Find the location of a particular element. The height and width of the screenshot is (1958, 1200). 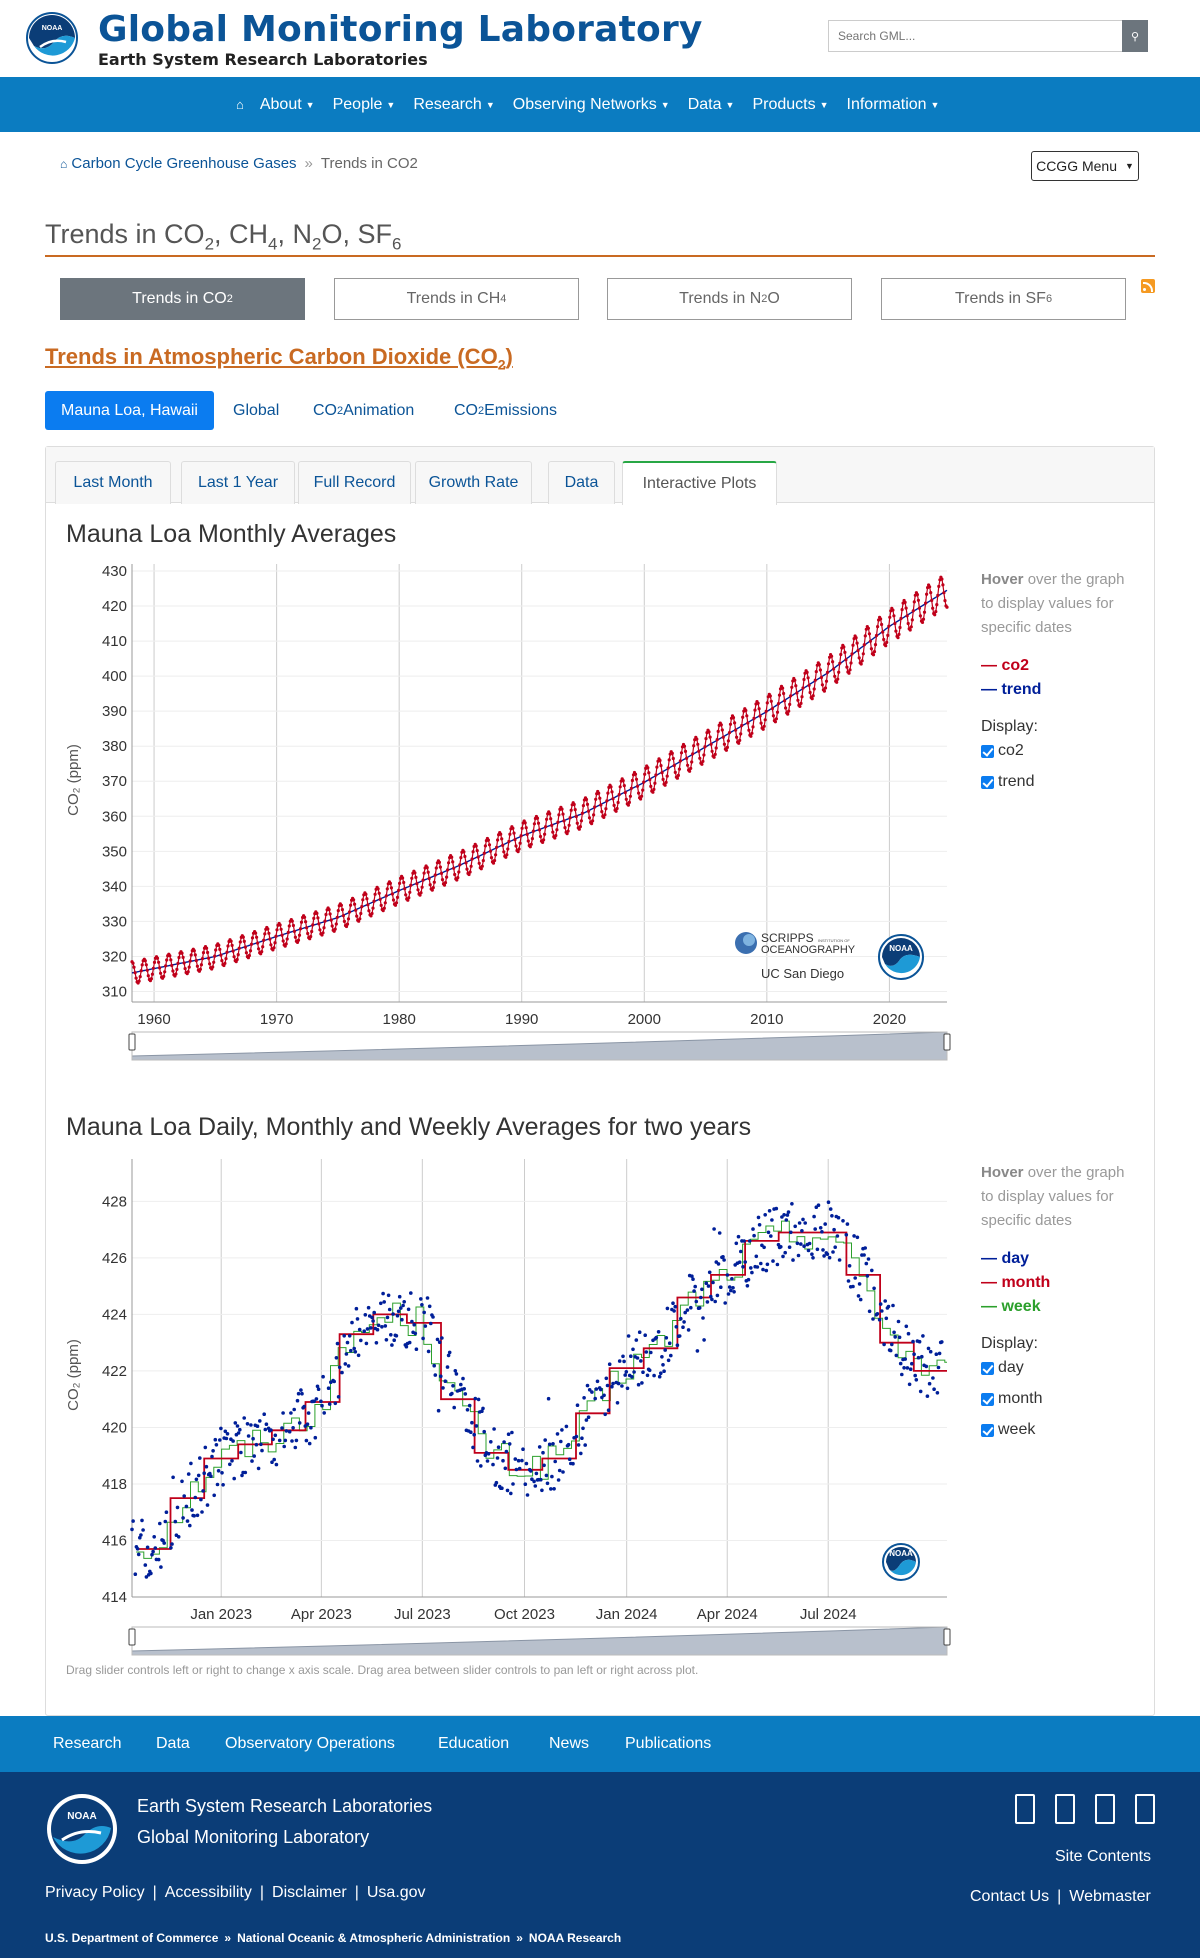

footer-nav-education: Education is located at coordinates (474, 1743).